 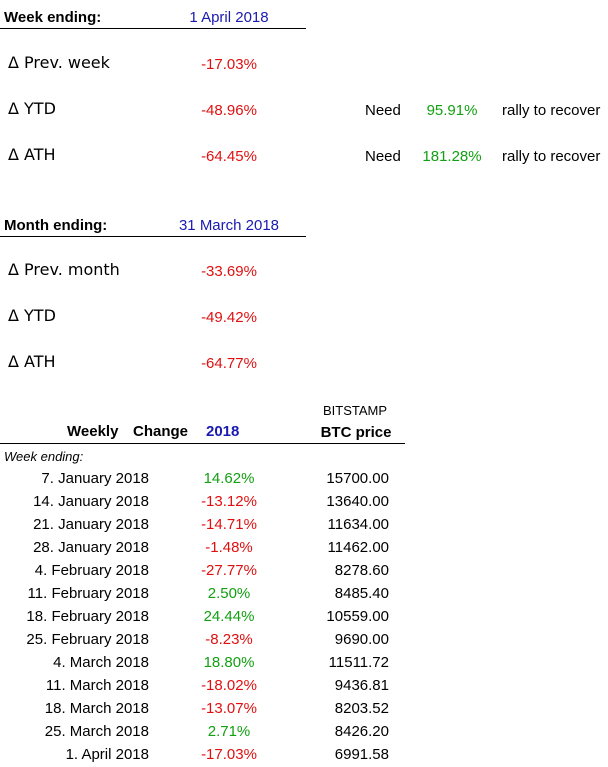 I want to click on week-date: 25. March 2018, so click(x=96, y=731).